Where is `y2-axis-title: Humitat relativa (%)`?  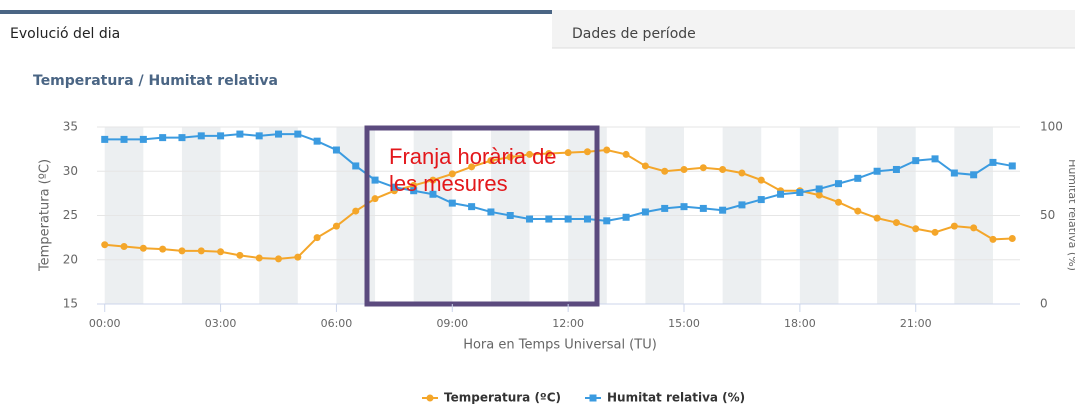
y2-axis-title: Humitat relativa (%) is located at coordinates (1070, 215).